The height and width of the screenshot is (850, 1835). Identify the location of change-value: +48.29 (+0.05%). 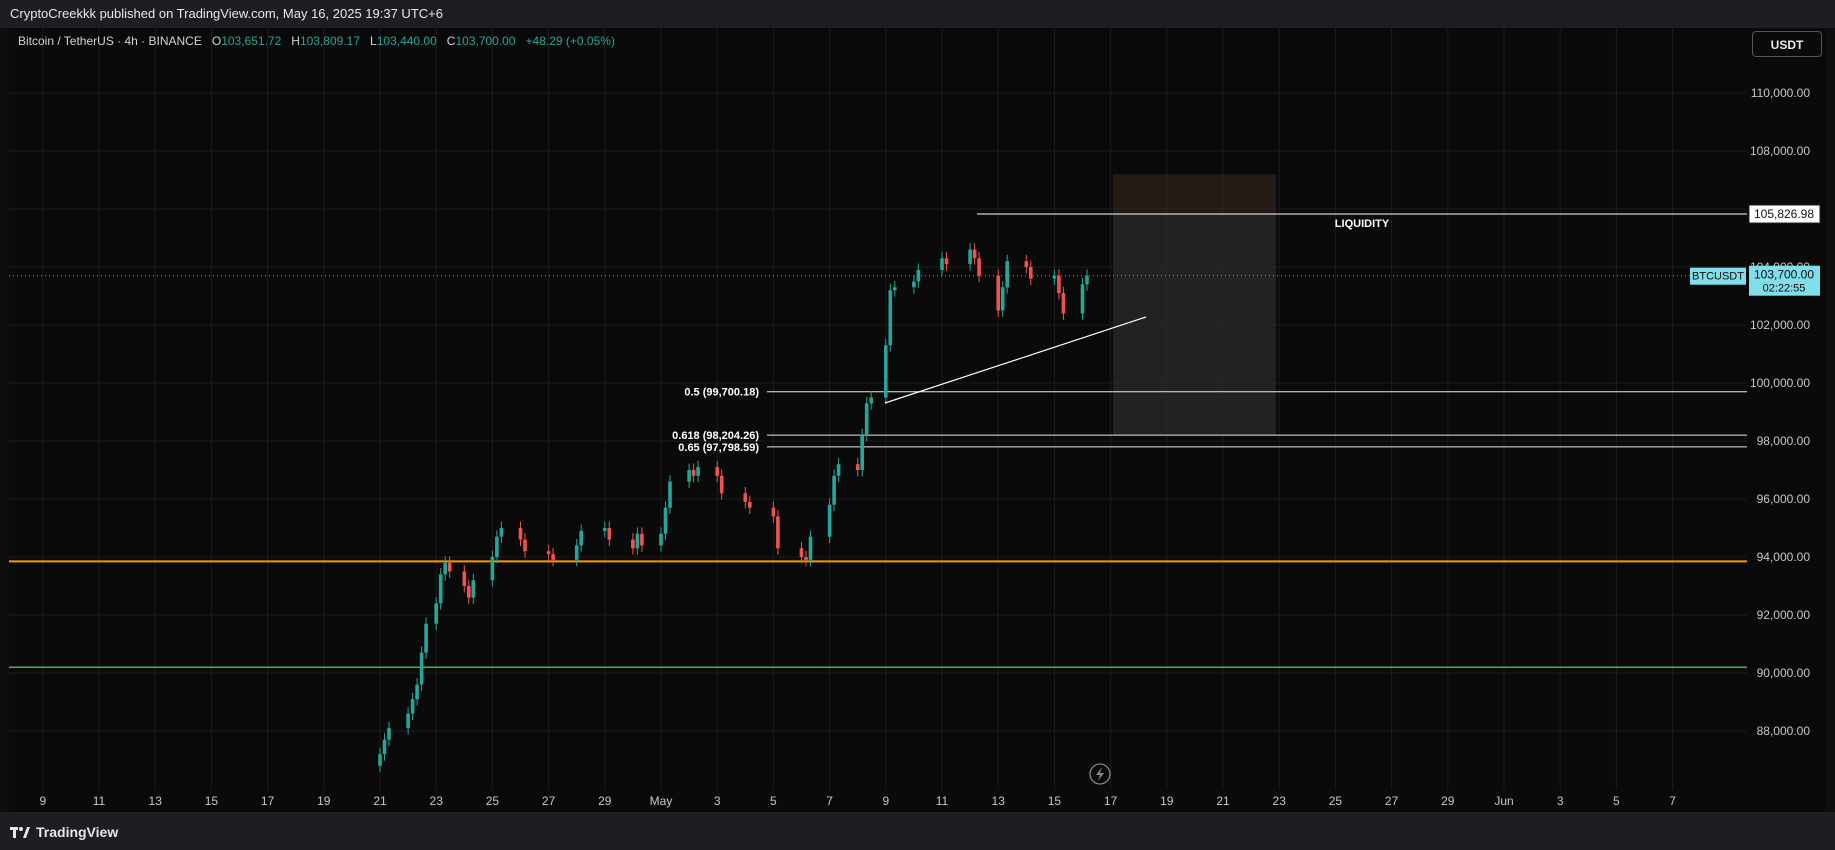
(570, 41).